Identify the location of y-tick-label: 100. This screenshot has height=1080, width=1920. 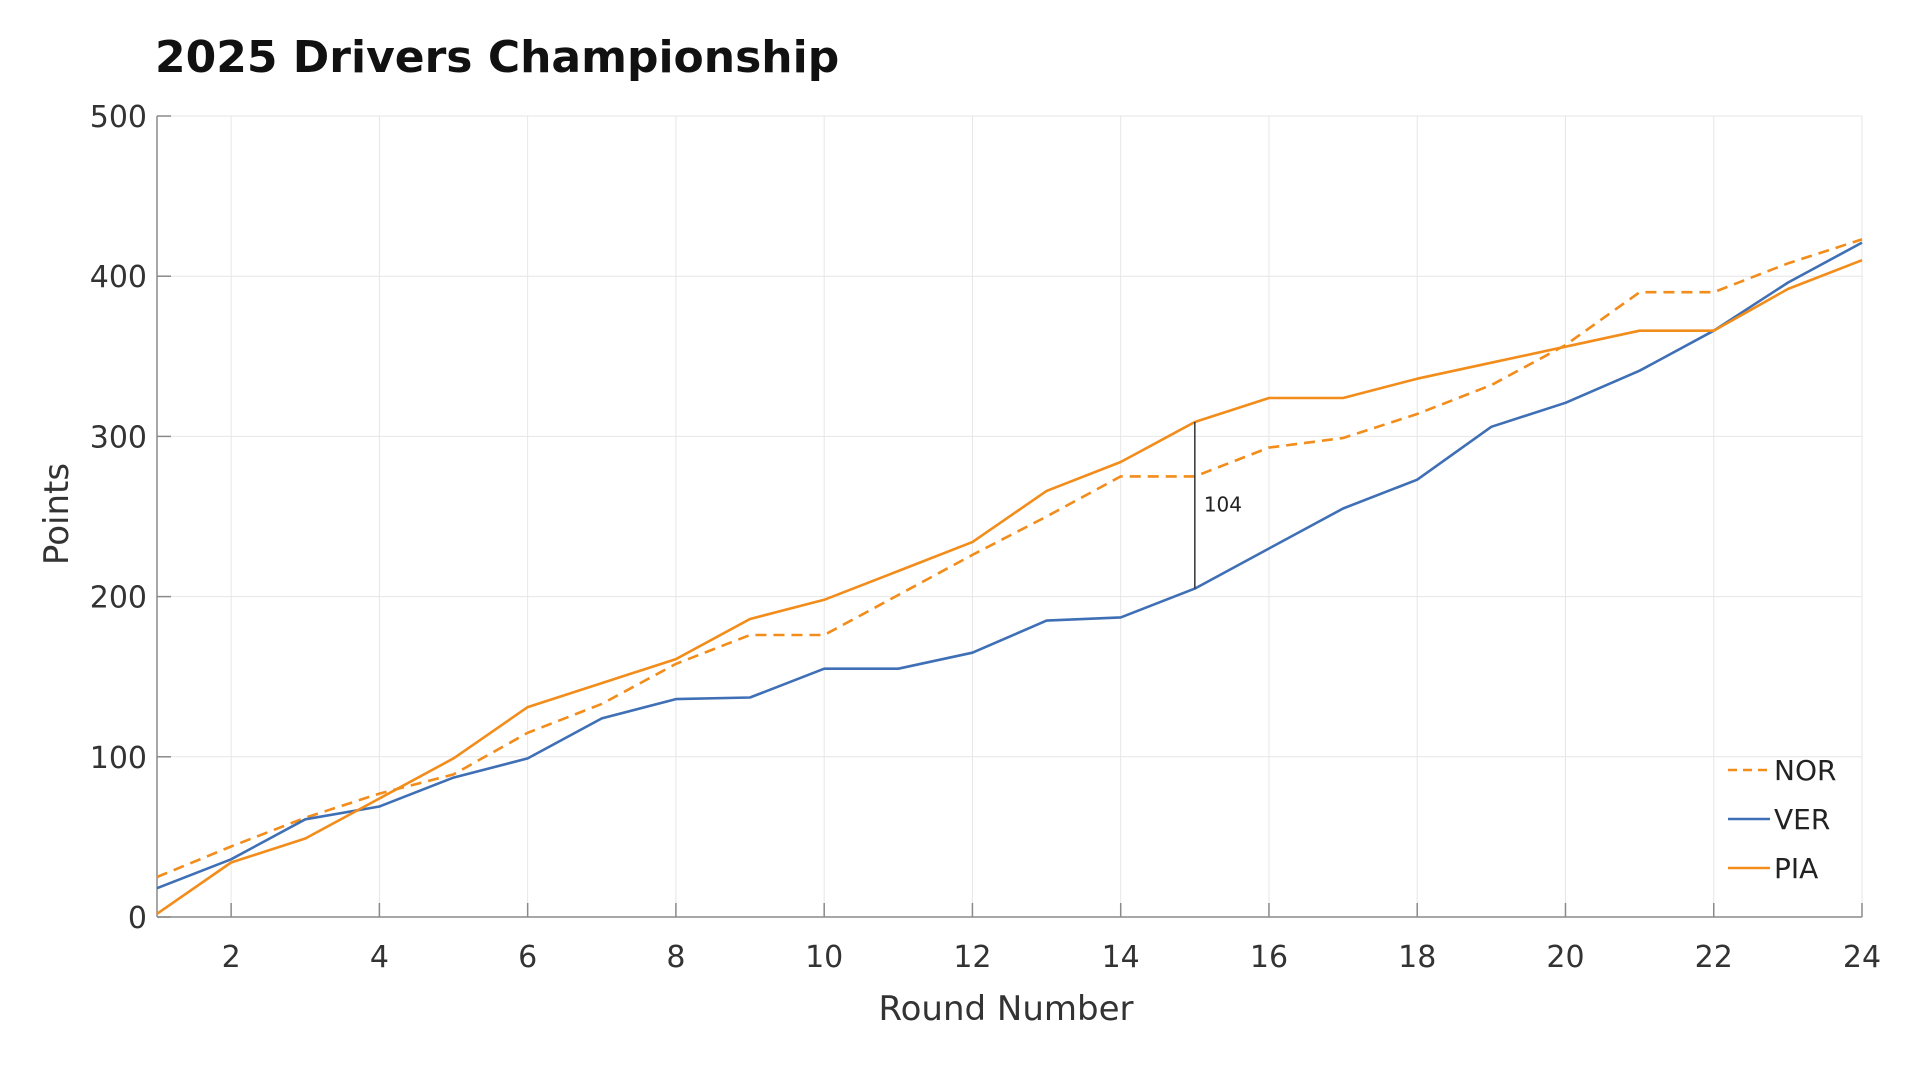
(118, 758).